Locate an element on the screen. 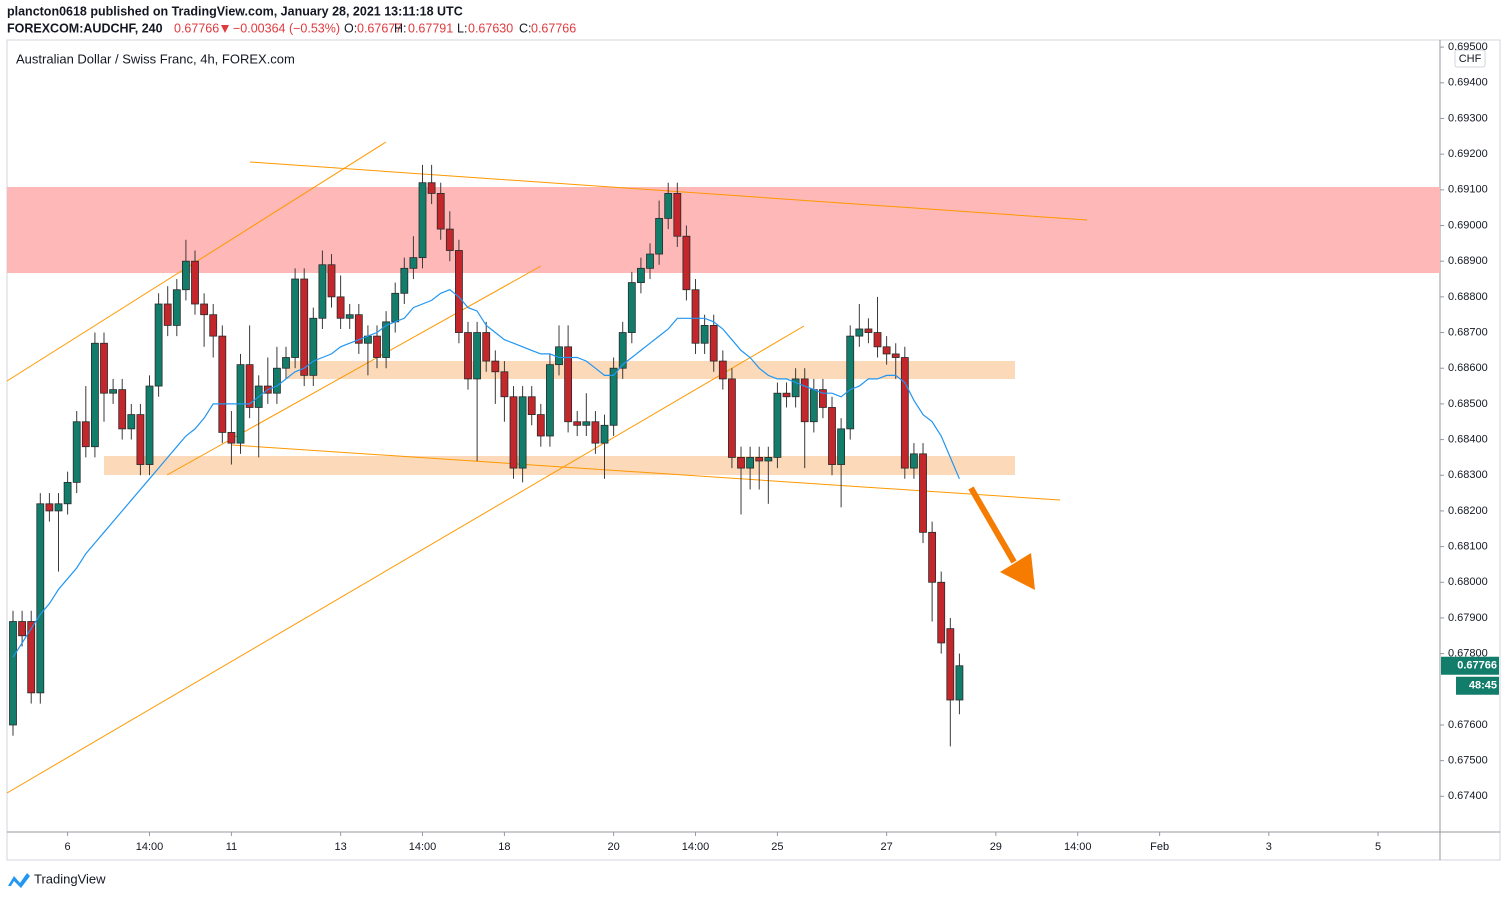 Image resolution: width=1508 pixels, height=898 pixels. y-tick-label: 0.69400 is located at coordinates (1468, 83).